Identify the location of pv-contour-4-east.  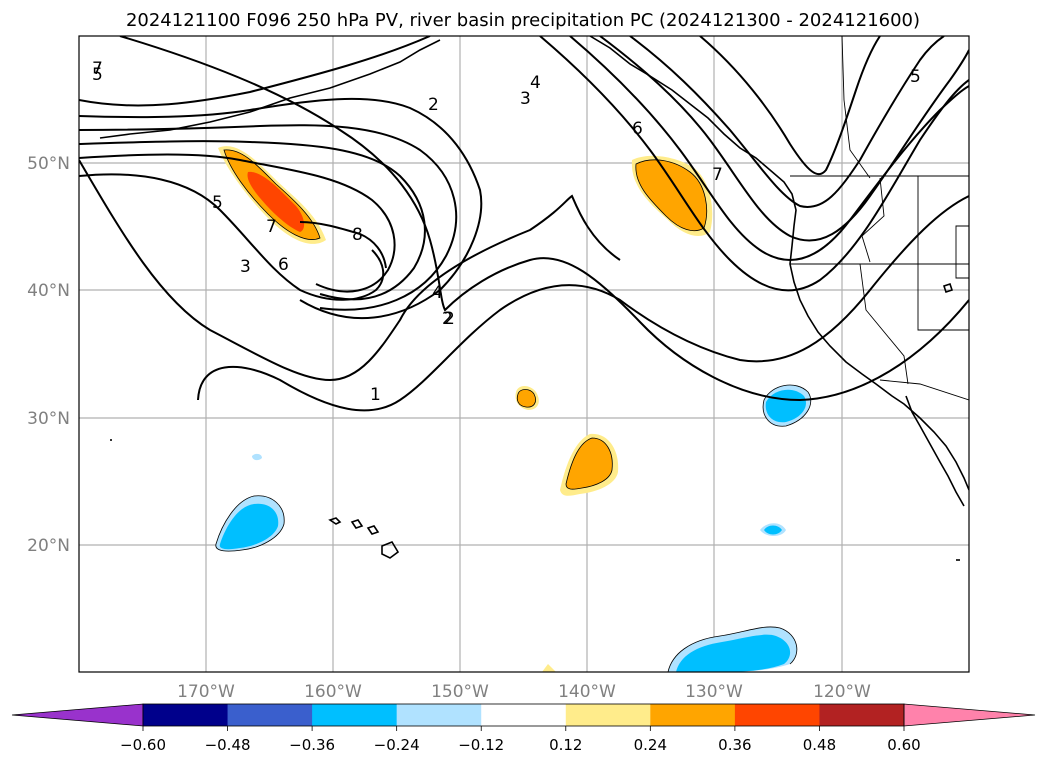
(769, 148).